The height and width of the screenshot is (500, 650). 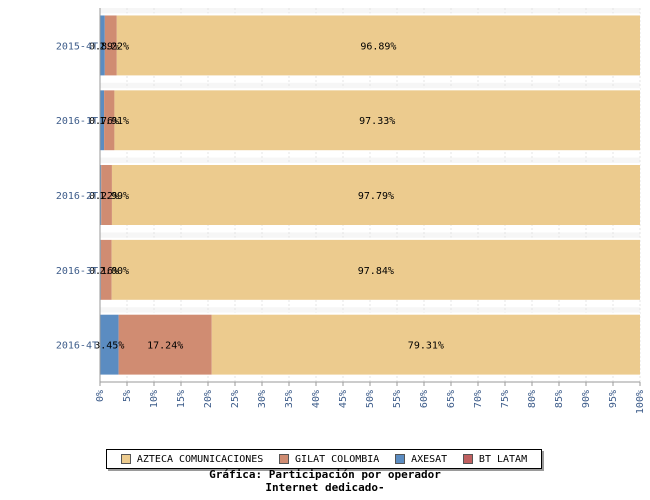 What do you see at coordinates (586, 399) in the screenshot?
I see `x-tick-label: 90%` at bounding box center [586, 399].